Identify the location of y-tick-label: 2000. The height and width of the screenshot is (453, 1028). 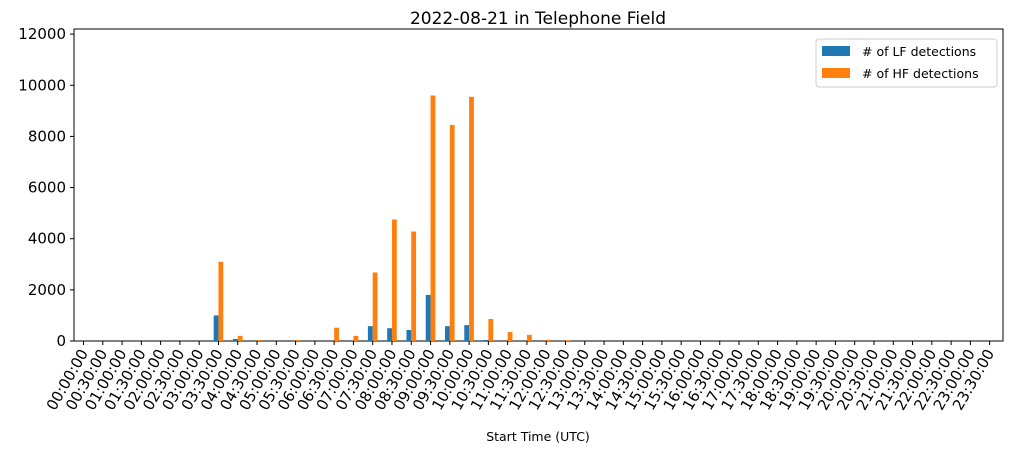
(47, 290).